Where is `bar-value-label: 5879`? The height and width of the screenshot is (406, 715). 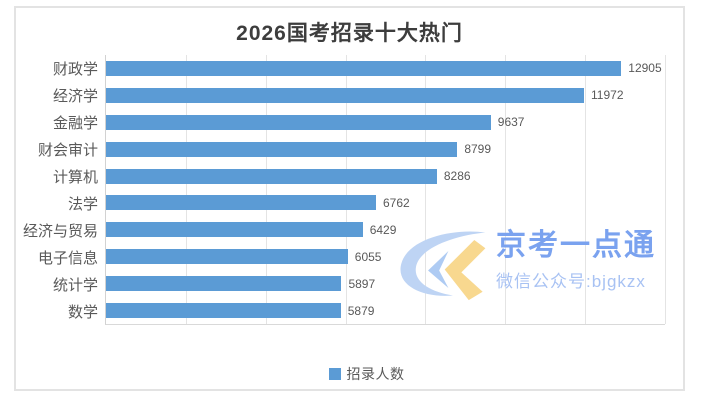
bar-value-label: 5879 is located at coordinates (361, 310).